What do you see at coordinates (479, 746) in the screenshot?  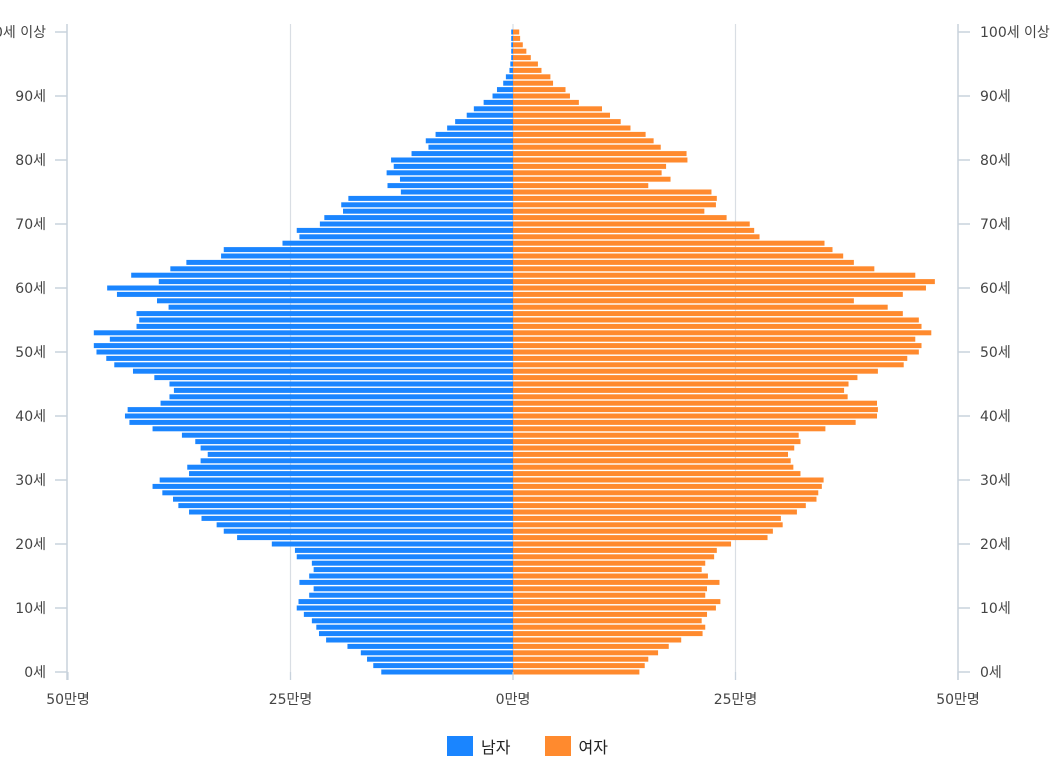 I see `legend-item-male: 남자` at bounding box center [479, 746].